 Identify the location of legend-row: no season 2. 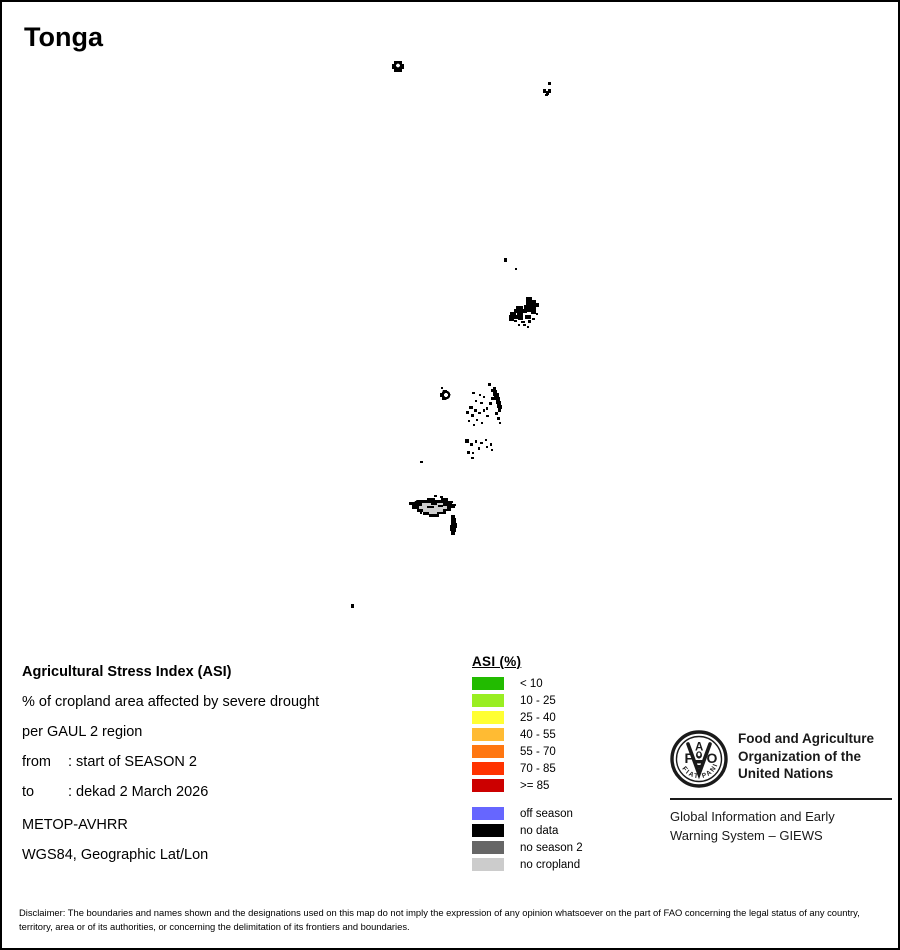
(527, 847).